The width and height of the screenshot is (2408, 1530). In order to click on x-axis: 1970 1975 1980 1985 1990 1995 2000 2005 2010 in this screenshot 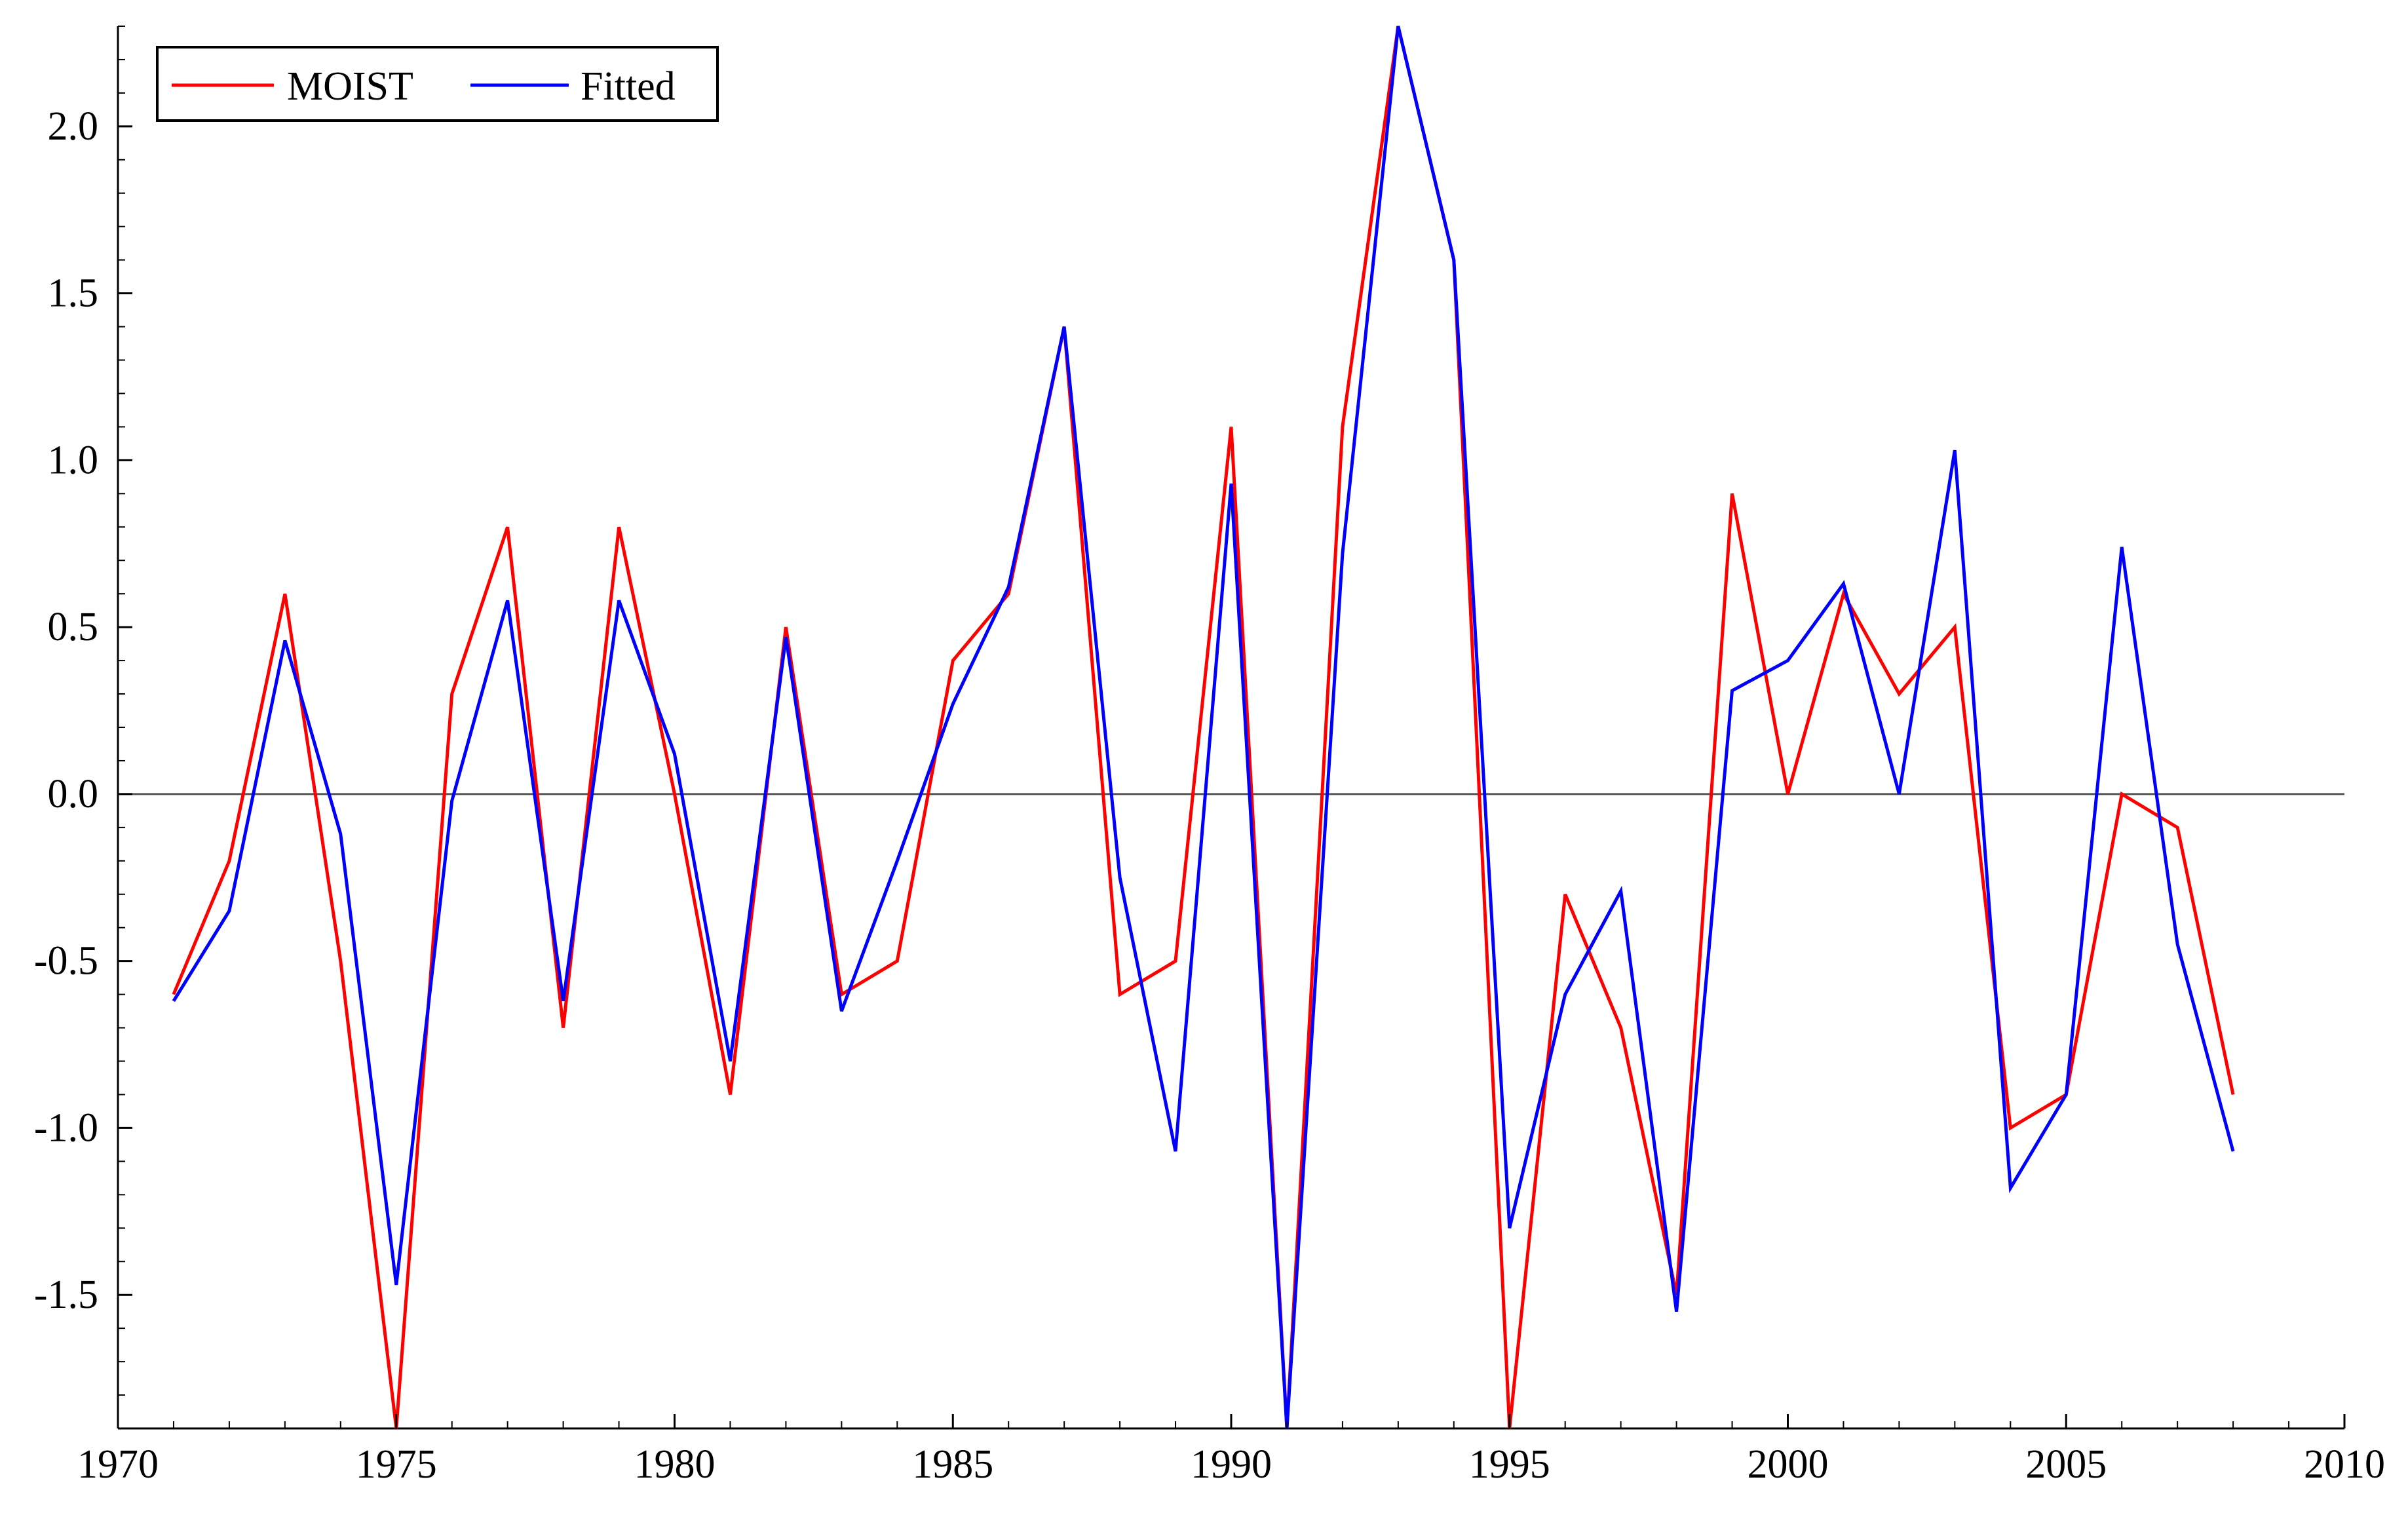, I will do `click(1231, 1450)`.